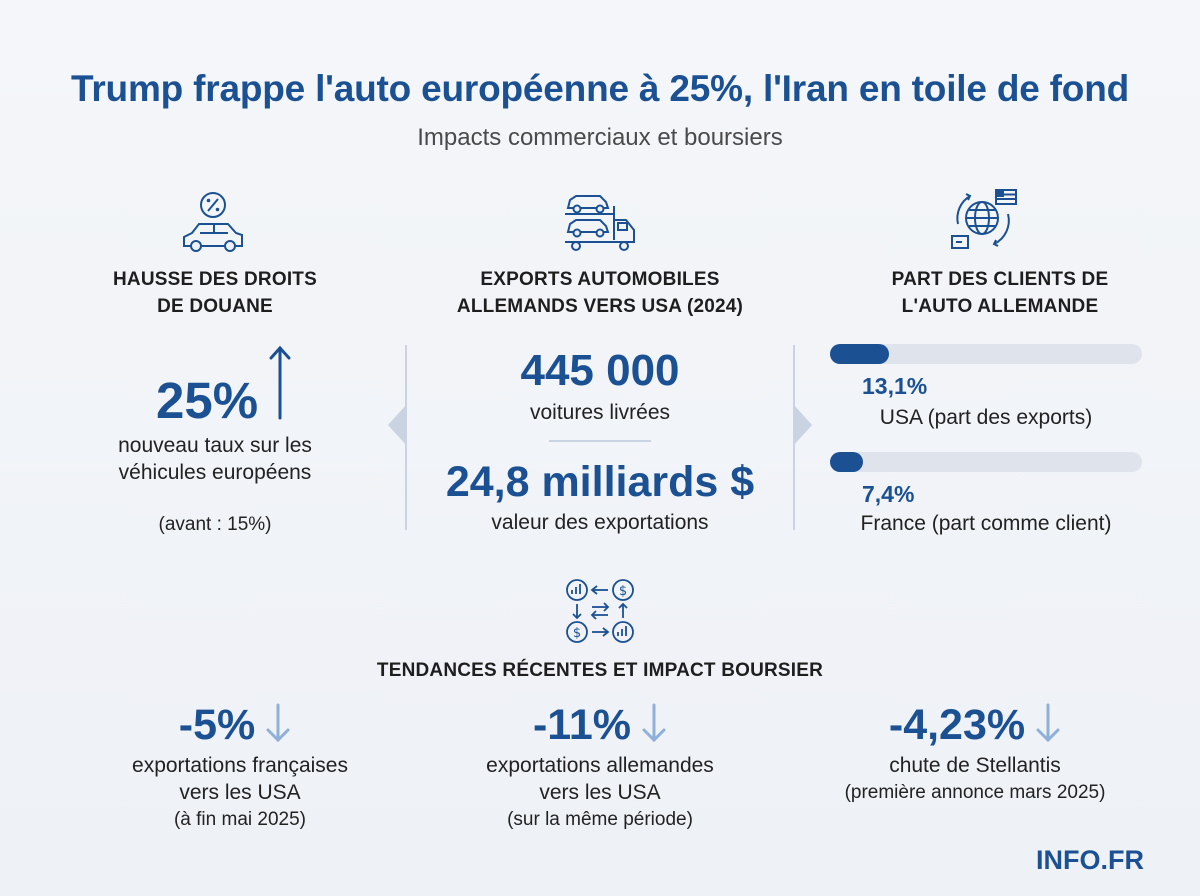 This screenshot has width=1200, height=896. What do you see at coordinates (888, 494) in the screenshot?
I see `france-share-value: 7,4%` at bounding box center [888, 494].